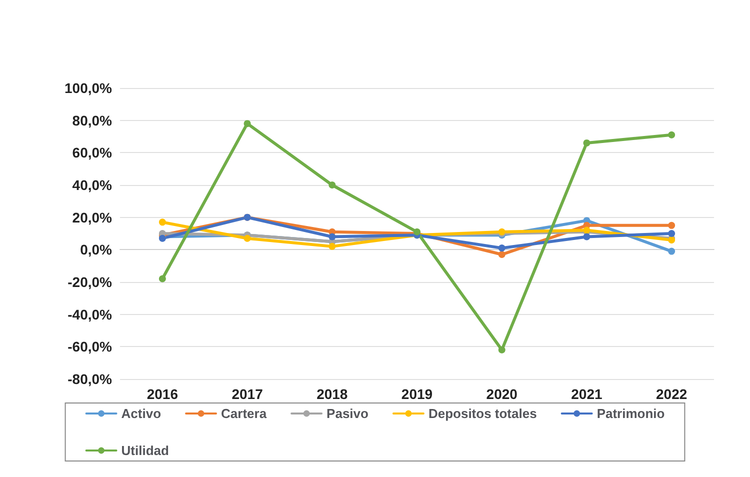  Describe the element at coordinates (482, 413) in the screenshot. I see `legend-label: Depositos totales` at that location.